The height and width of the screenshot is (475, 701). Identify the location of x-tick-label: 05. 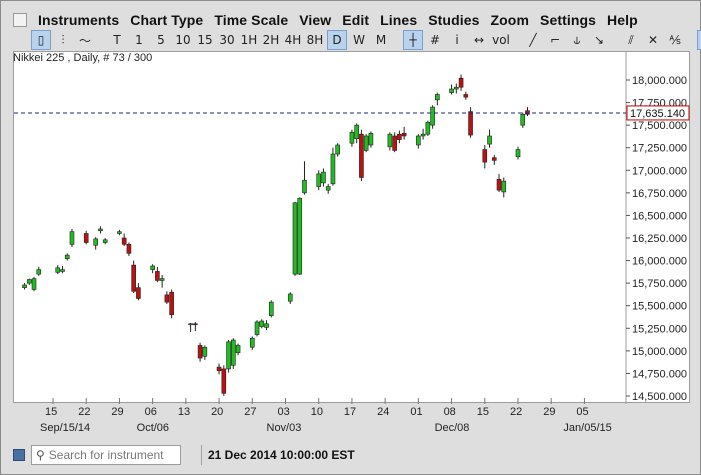
(582, 412).